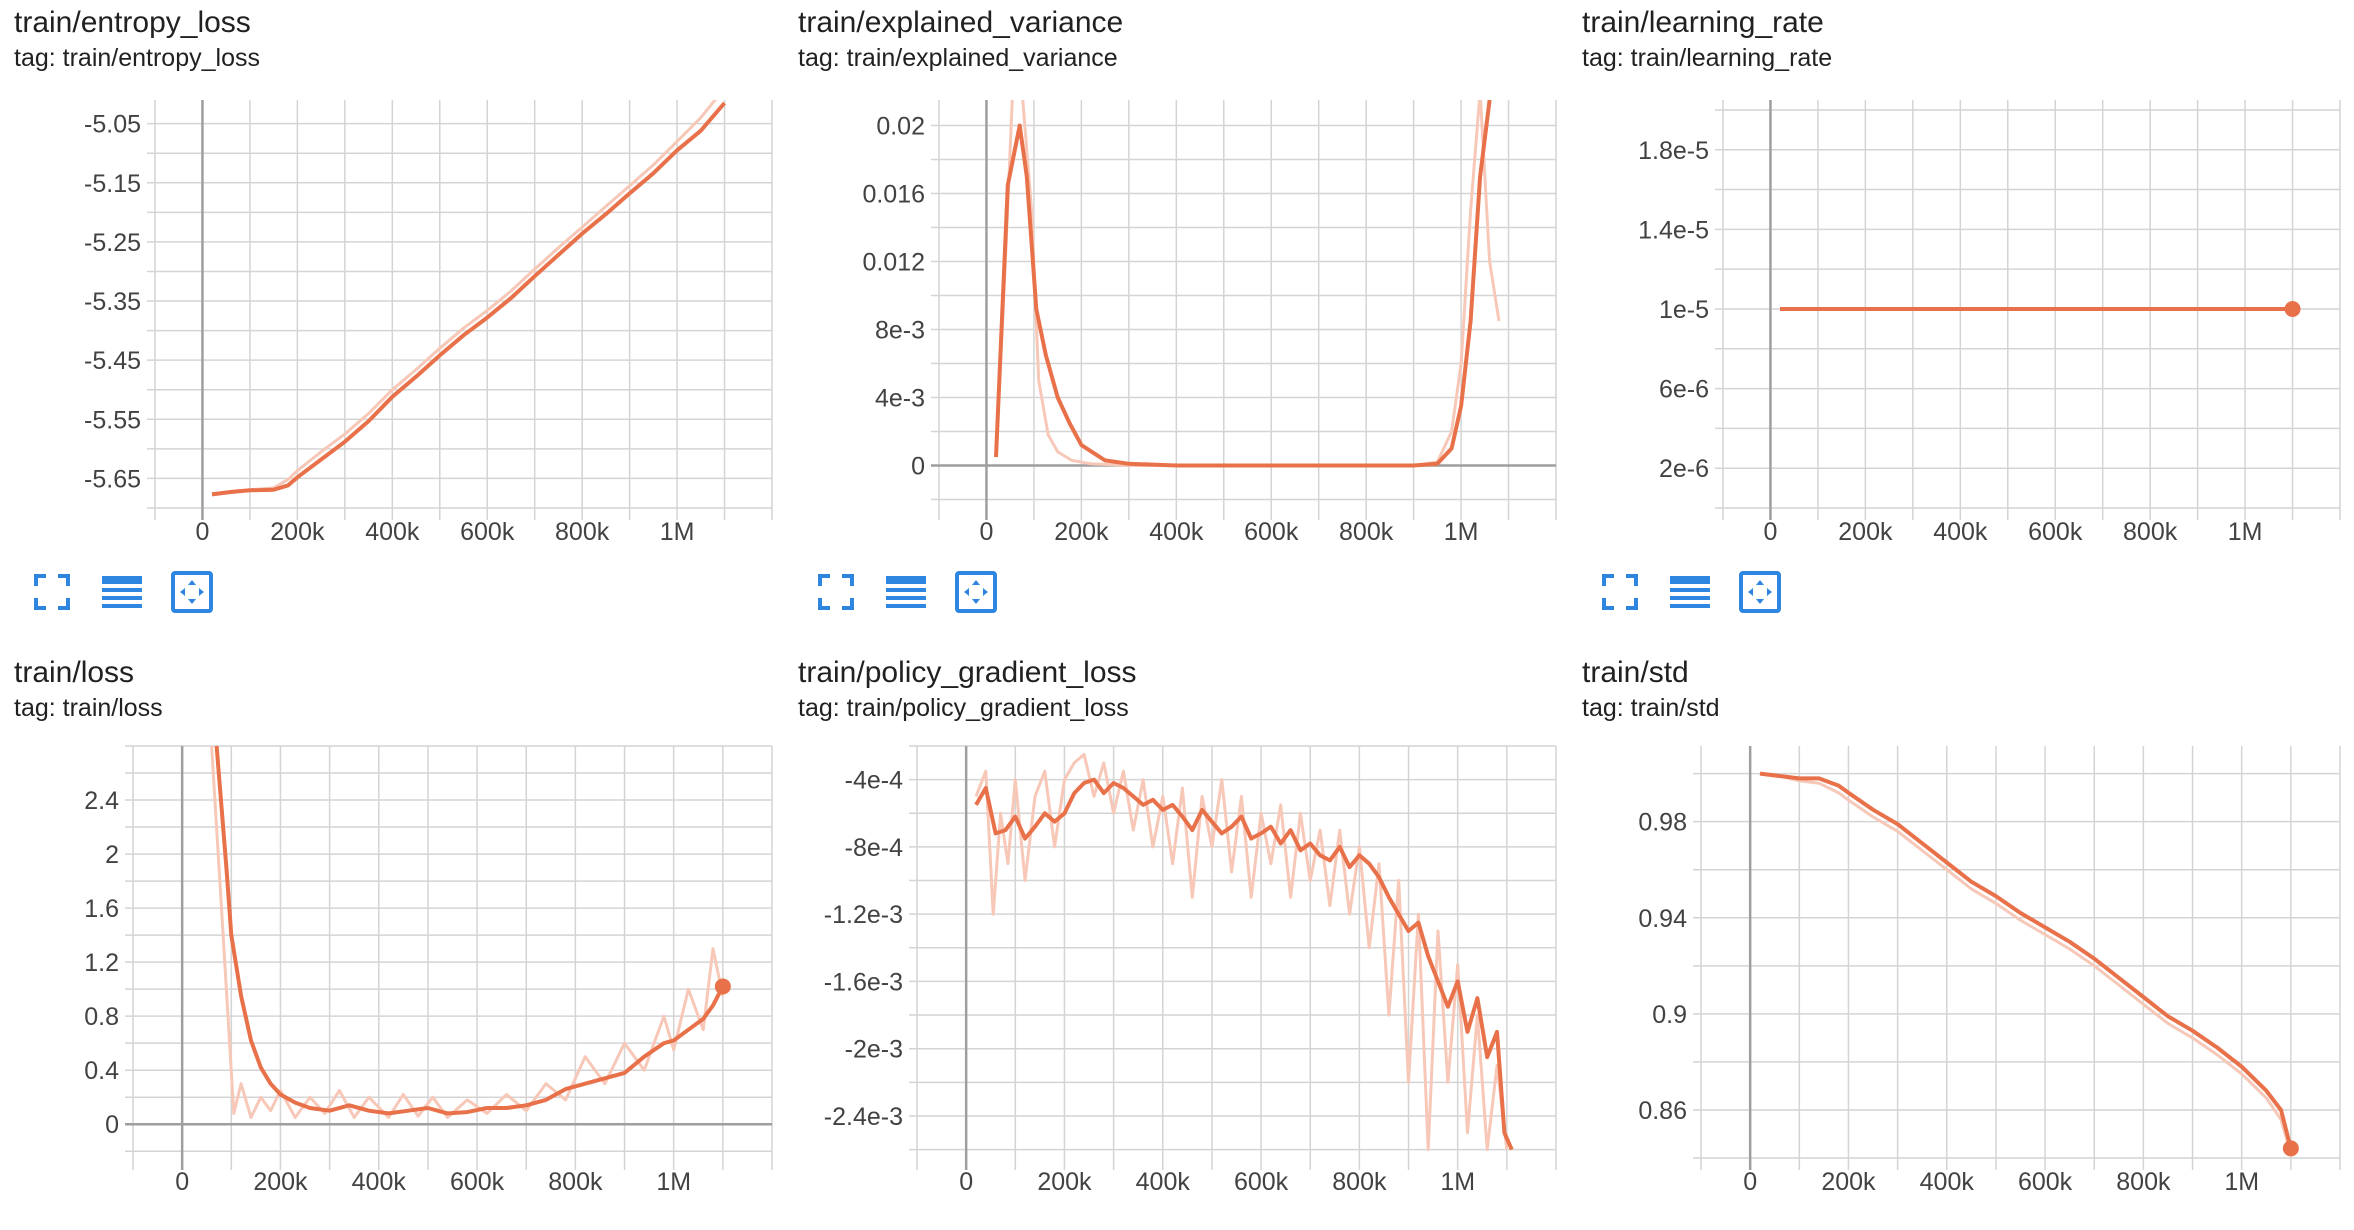  Describe the element at coordinates (1673, 151) in the screenshot. I see `y-tick-label: 1.8e-5` at that location.